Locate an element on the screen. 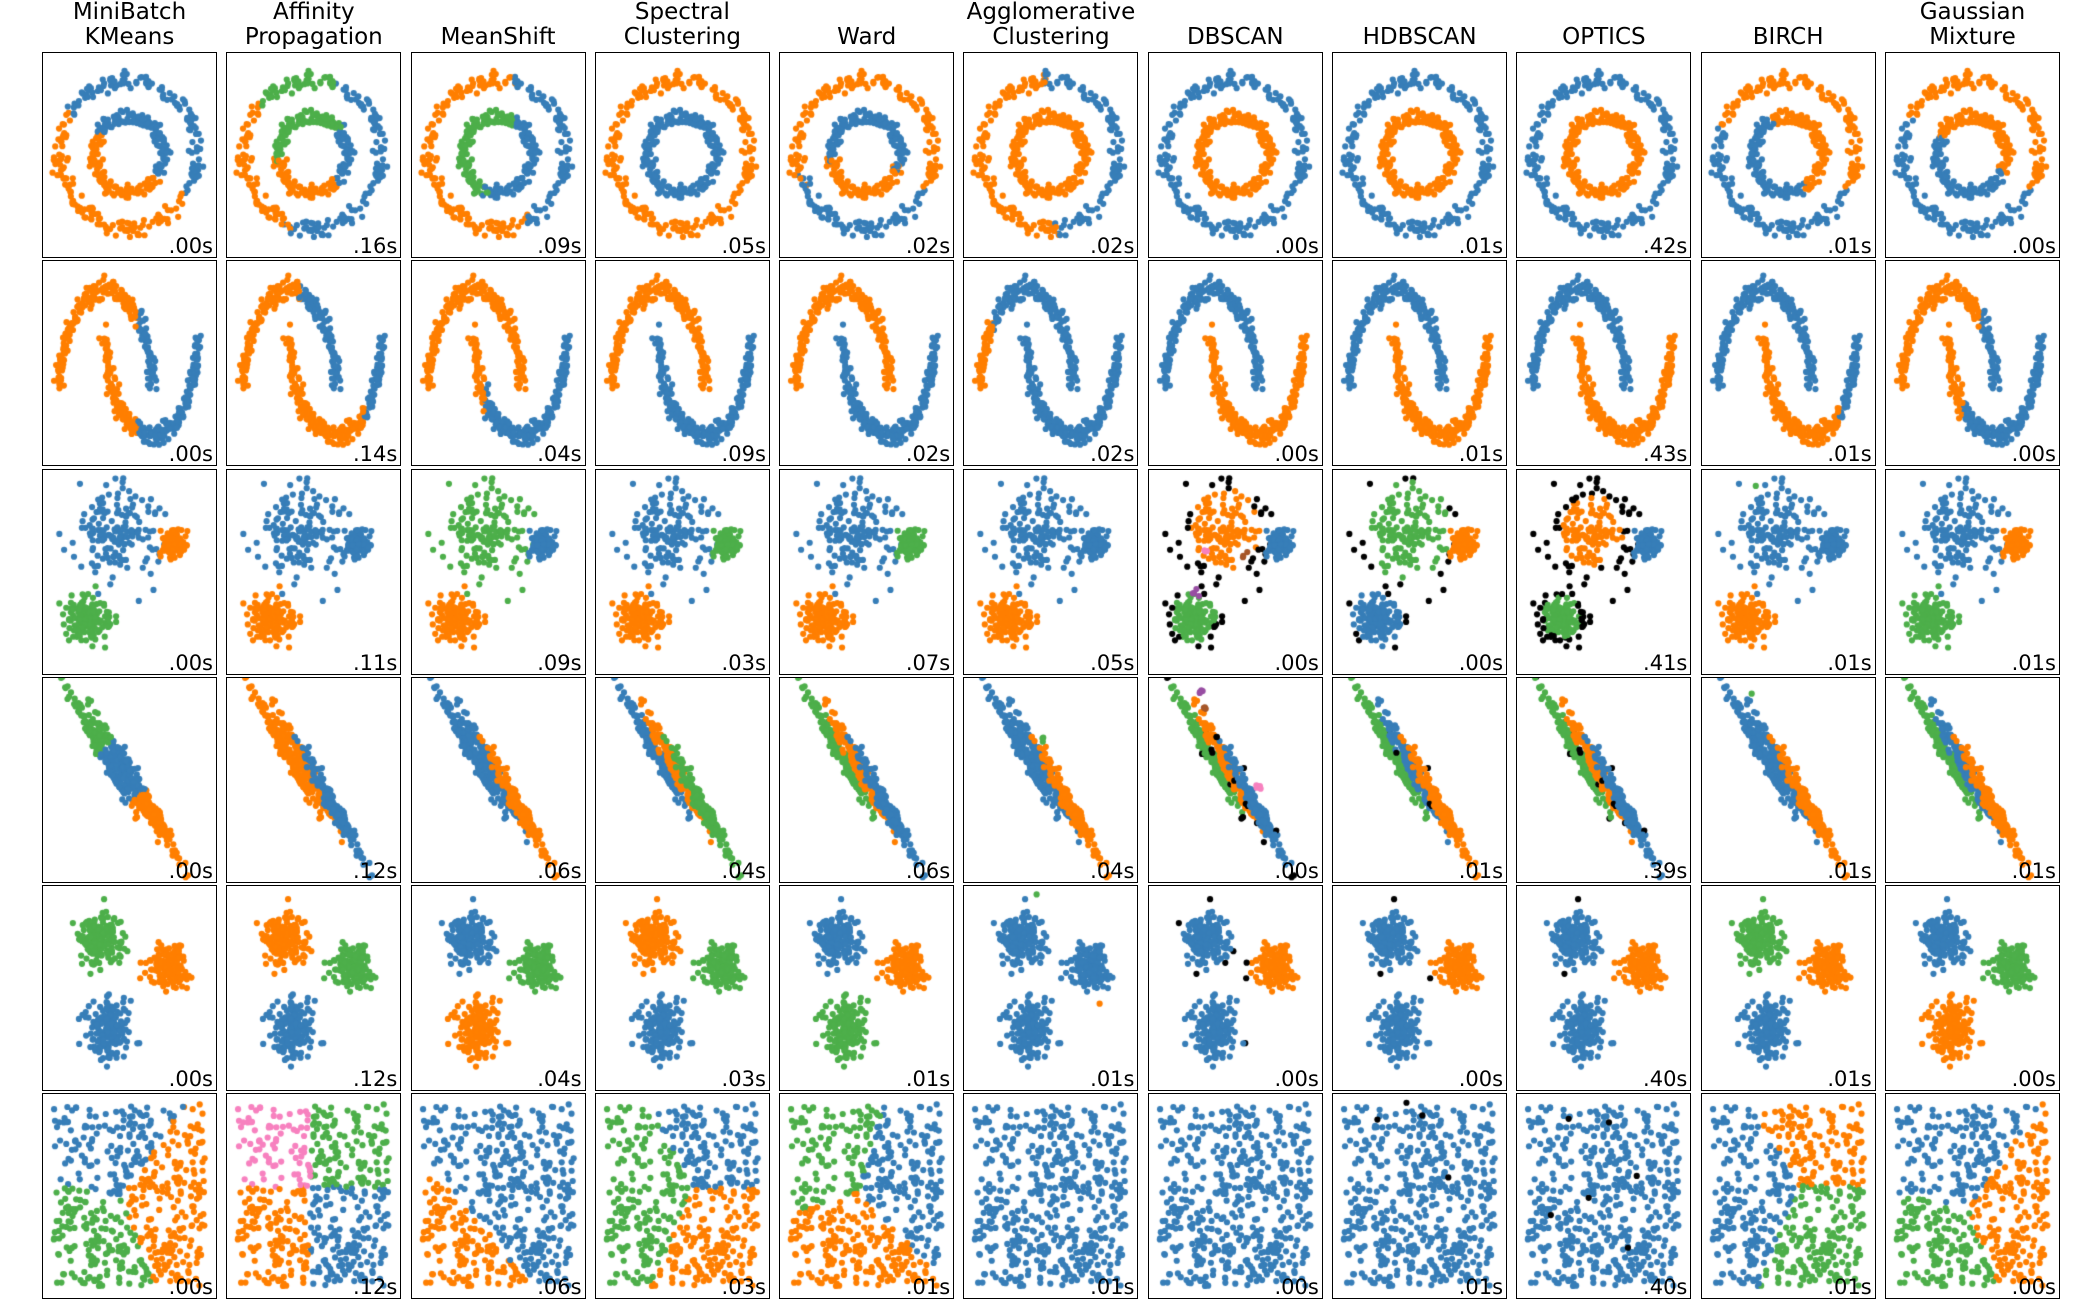 This screenshot has height=1300, width=2100. scatter-panel-r1-c4: .02s is located at coordinates (867, 363).